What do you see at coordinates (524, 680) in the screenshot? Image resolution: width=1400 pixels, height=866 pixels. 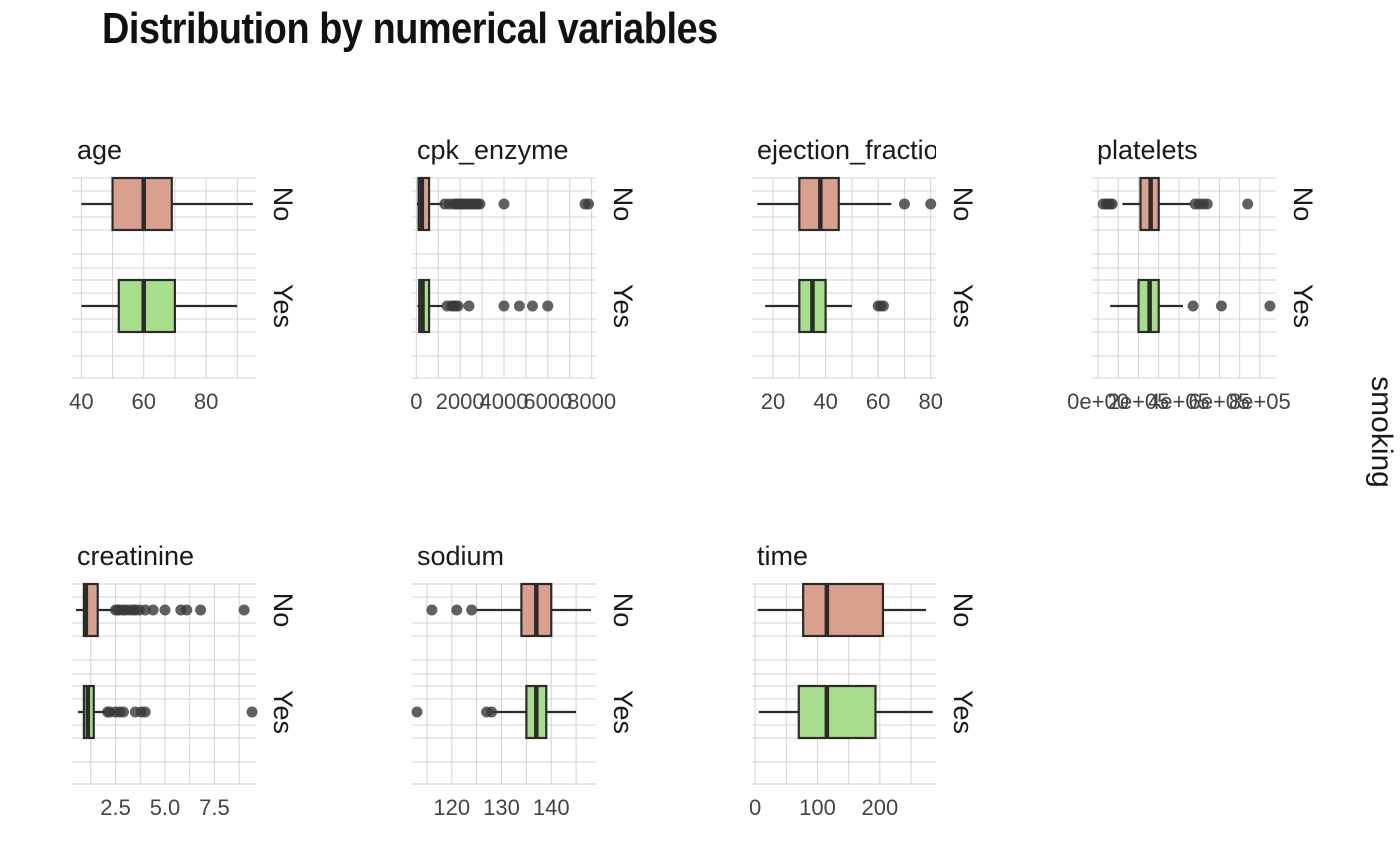 I see `panel-sodium: sodium No Yes 120 130 140` at bounding box center [524, 680].